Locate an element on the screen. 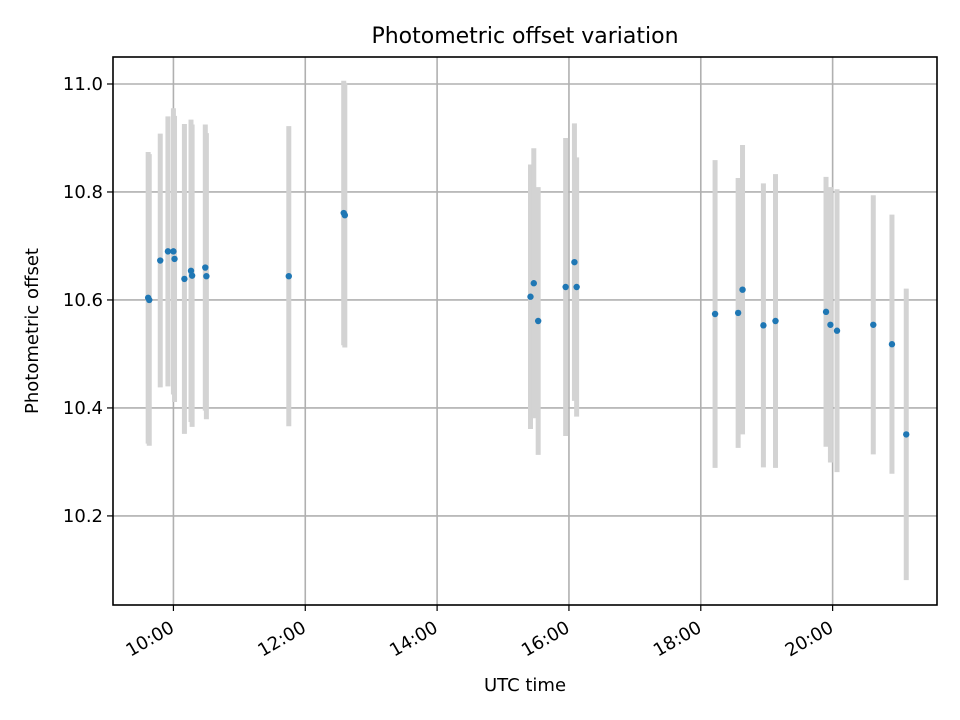 Image resolution: width=960 pixels, height=720 pixels. x-tick-label: 14:00 is located at coordinates (413, 639).